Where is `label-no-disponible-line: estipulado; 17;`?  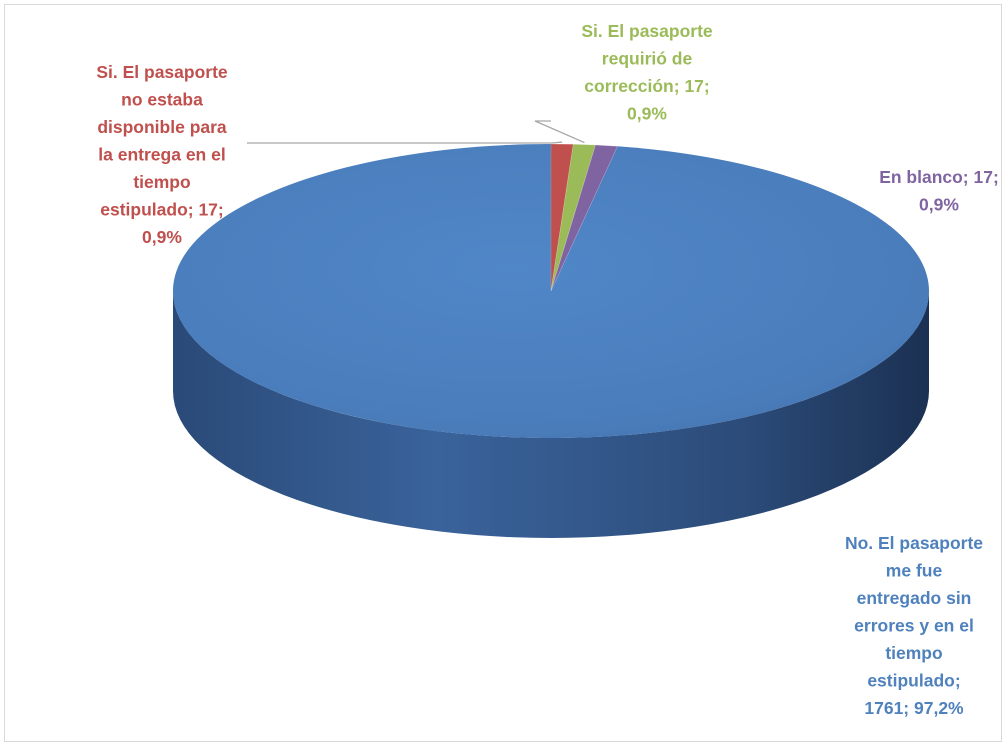 label-no-disponible-line: estipulado; 17; is located at coordinates (162, 210).